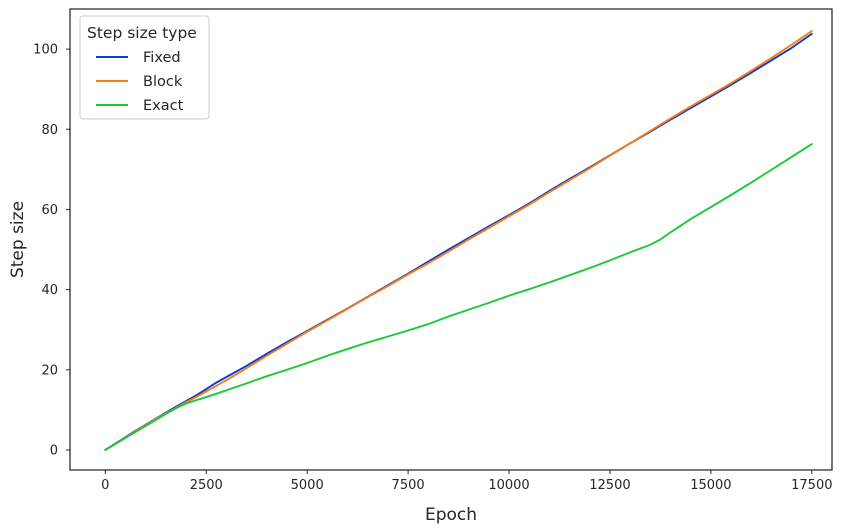 This screenshot has height=532, width=857. What do you see at coordinates (811, 485) in the screenshot?
I see `x-tick-label: 17500` at bounding box center [811, 485].